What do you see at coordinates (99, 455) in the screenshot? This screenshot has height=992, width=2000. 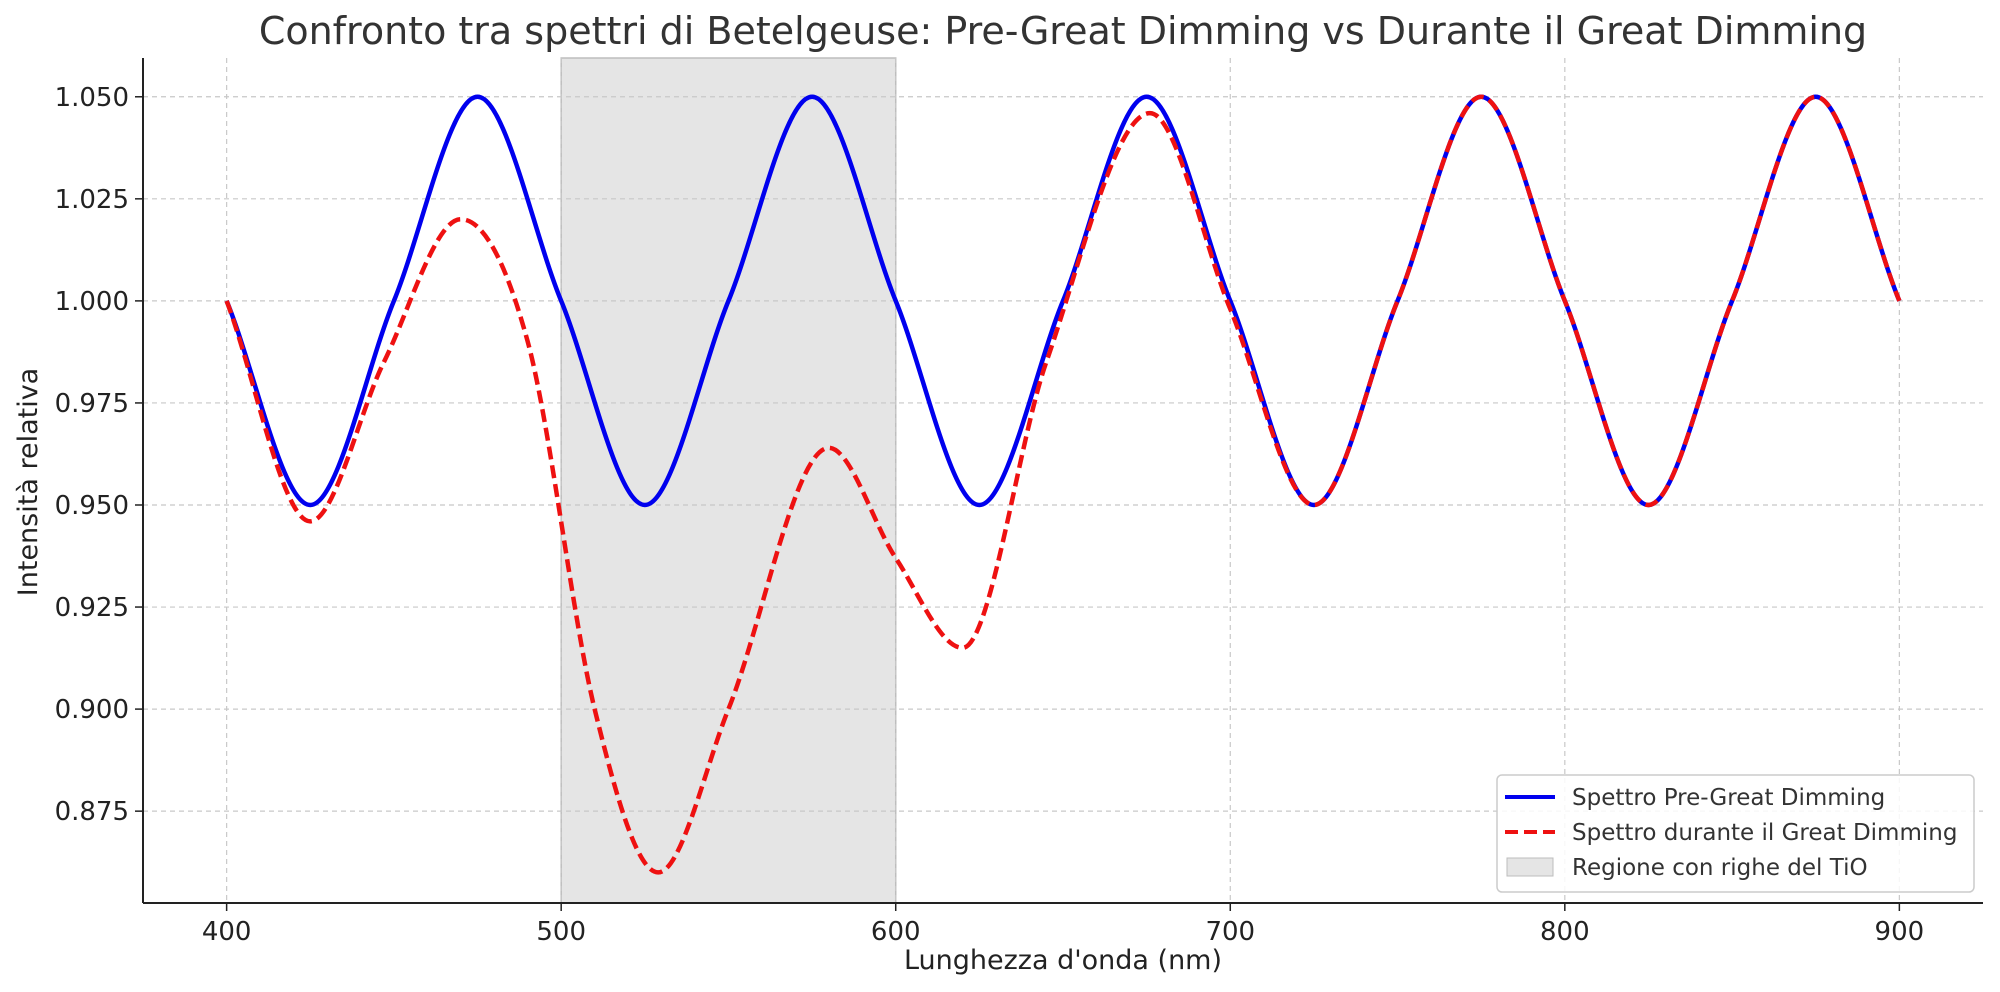 I see `y-ticks: 0.875 0.900 0.925 0.950 0.975 1.000 1.025 1.050` at bounding box center [99, 455].